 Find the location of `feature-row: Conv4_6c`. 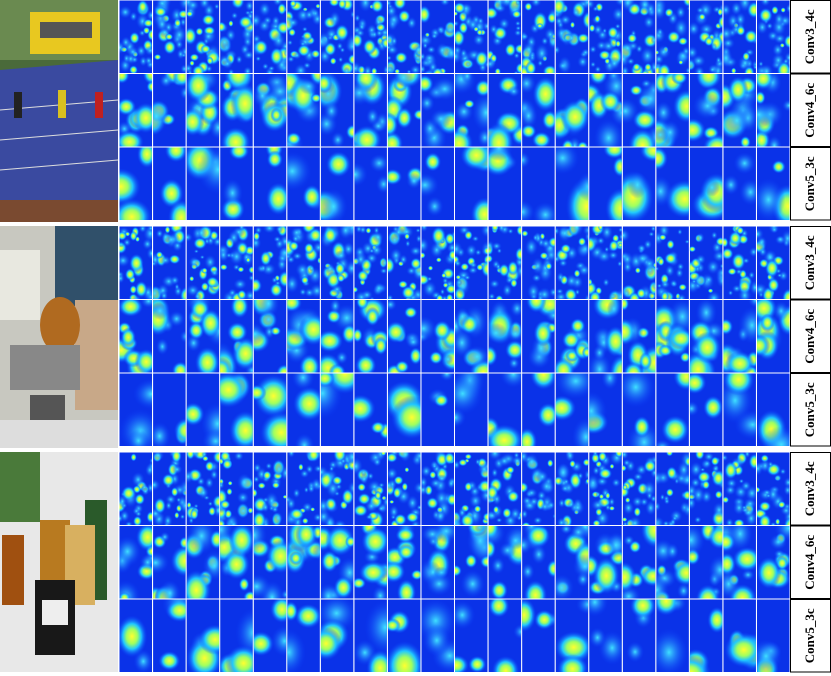

feature-row: Conv4_6c is located at coordinates (475, 110).